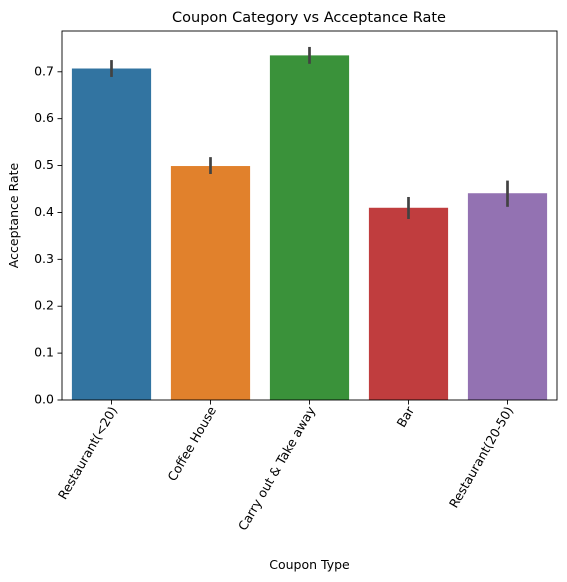 The height and width of the screenshot is (582, 567). Describe the element at coordinates (44, 352) in the screenshot. I see `y-tick-label: 0.1` at that location.